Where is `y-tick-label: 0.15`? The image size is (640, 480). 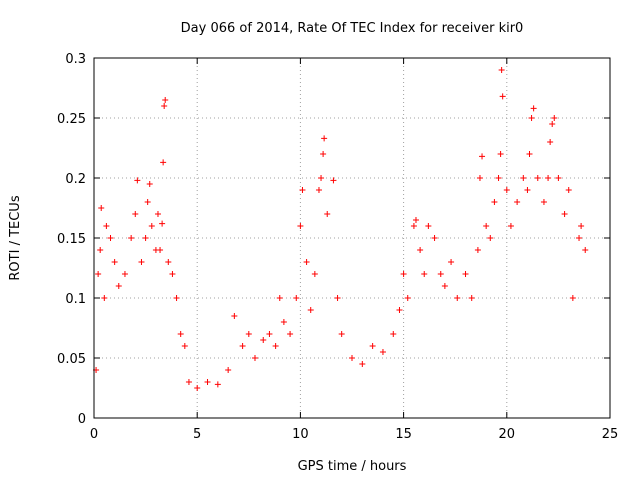 y-tick-label: 0.15 is located at coordinates (71, 239).